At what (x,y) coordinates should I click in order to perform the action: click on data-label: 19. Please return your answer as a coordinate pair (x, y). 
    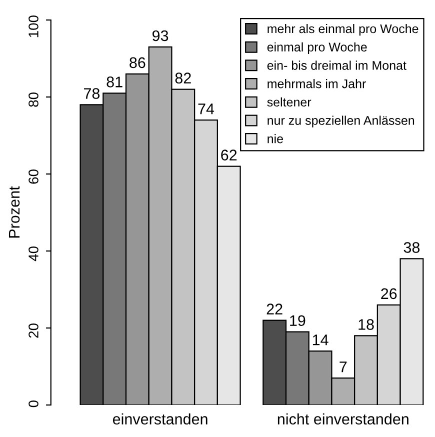
    Looking at the image, I should click on (298, 320).